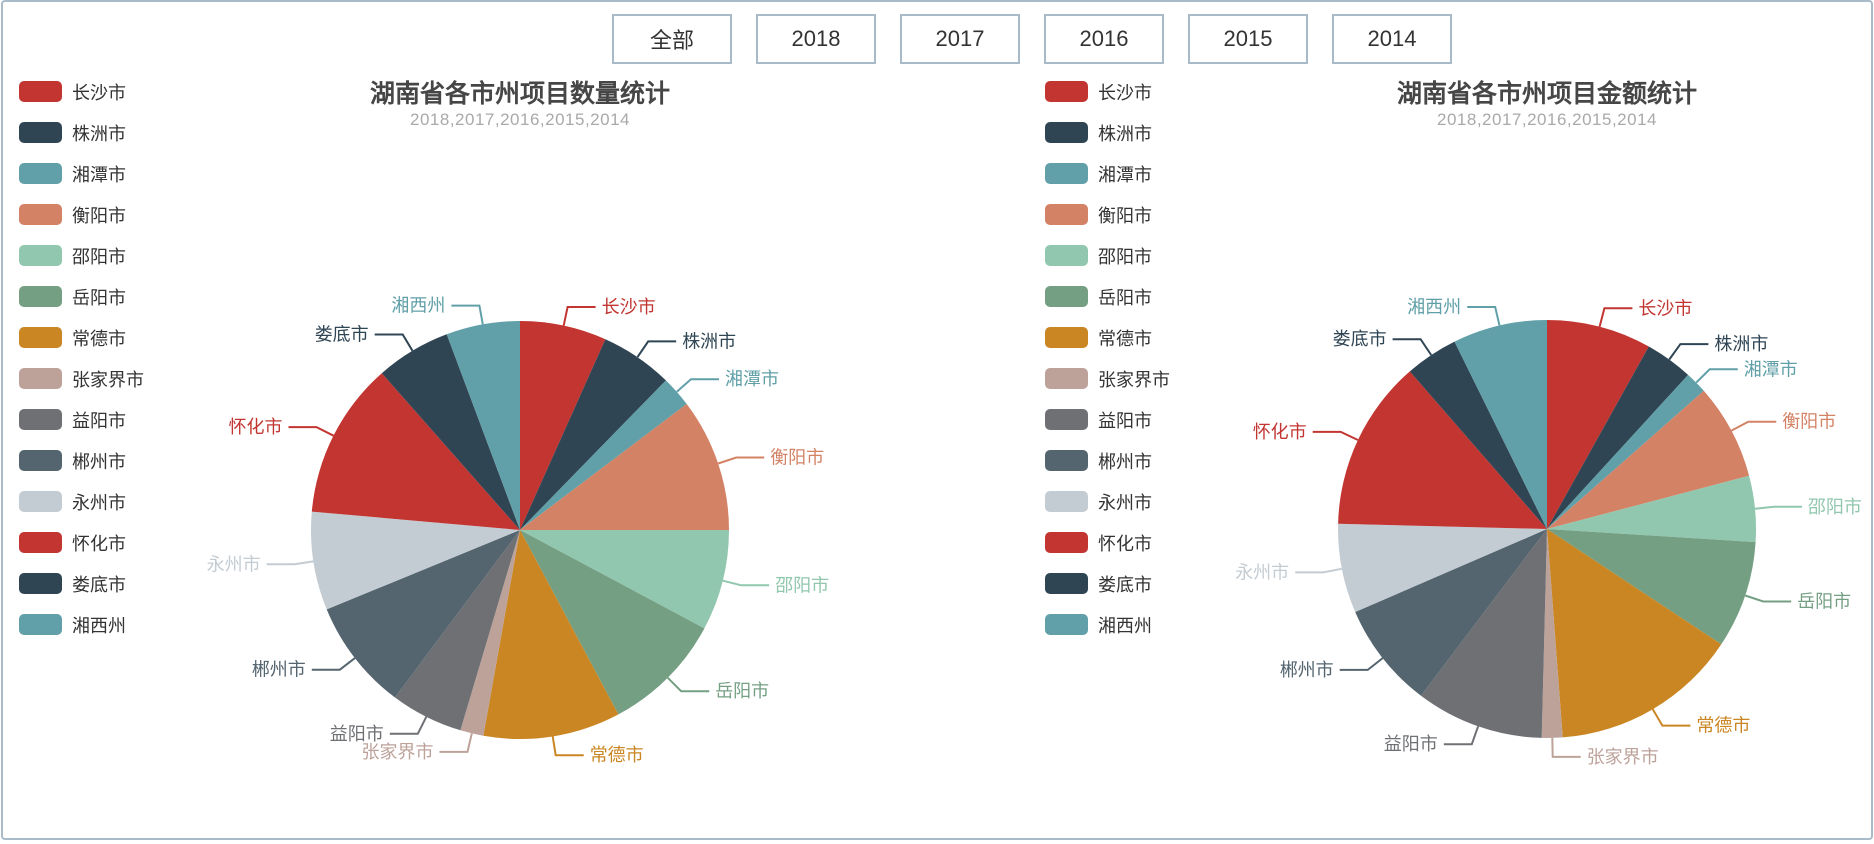  What do you see at coordinates (99, 584) in the screenshot?
I see `legend-label: 娄底市` at bounding box center [99, 584].